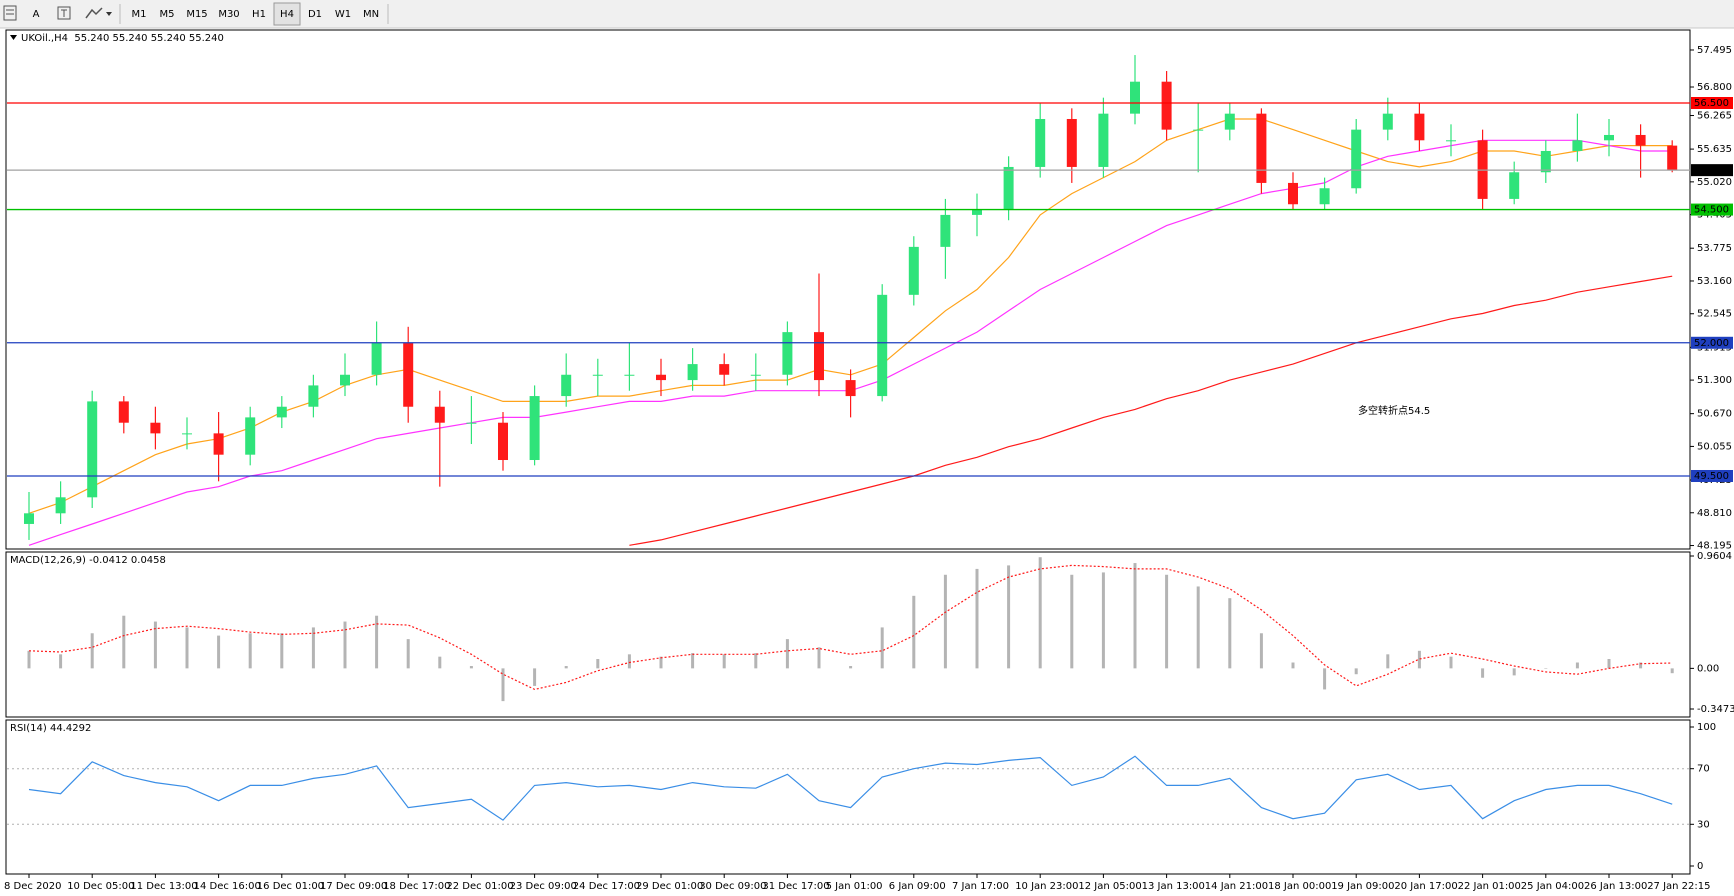  I want to click on period-buttons: M1 M5 M15 M30 H1 H4 D1 W1 MN, so click(257, 14).